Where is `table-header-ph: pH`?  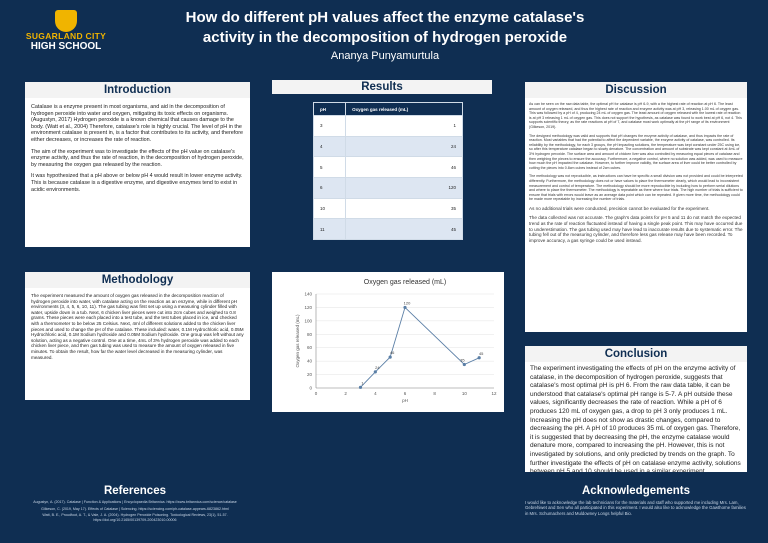 table-header-ph: pH is located at coordinates (329, 109).